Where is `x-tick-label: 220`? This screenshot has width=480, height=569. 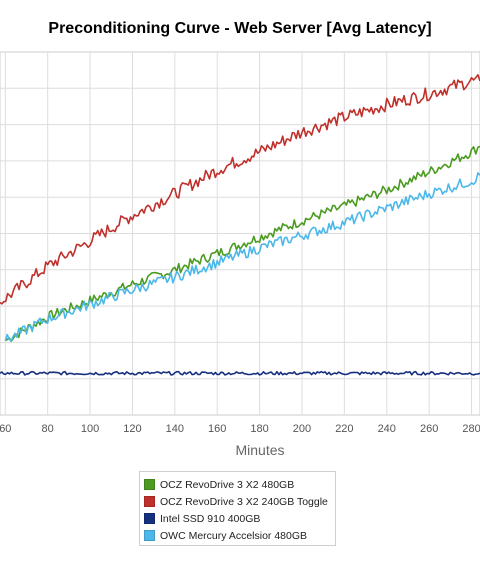
x-tick-label: 220 is located at coordinates (344, 429).